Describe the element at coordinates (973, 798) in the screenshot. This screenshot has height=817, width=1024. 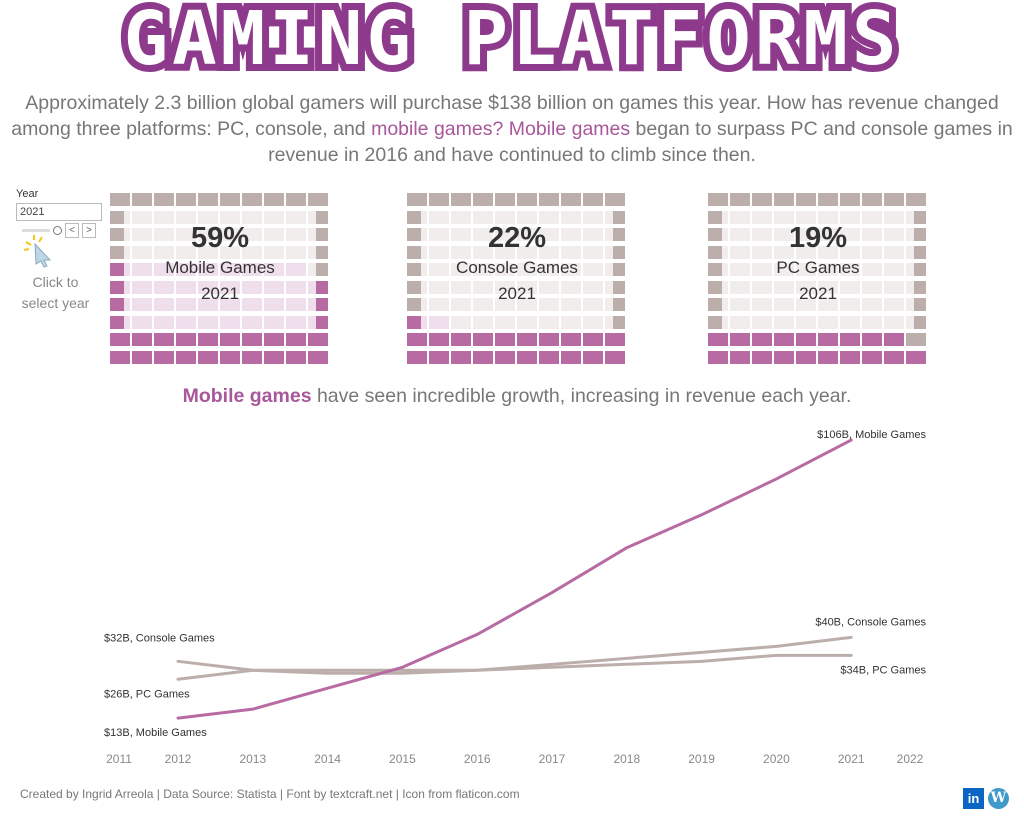
I see `linkedin-icon: in` at that location.